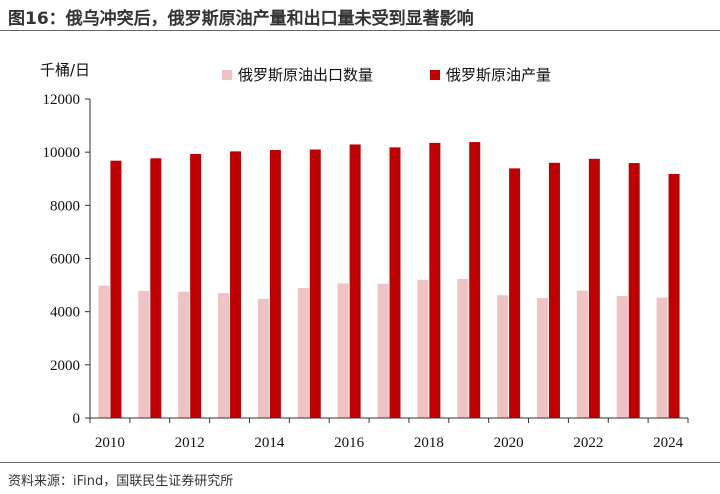  Describe the element at coordinates (65, 206) in the screenshot. I see `y-tick-label: 8000` at that location.